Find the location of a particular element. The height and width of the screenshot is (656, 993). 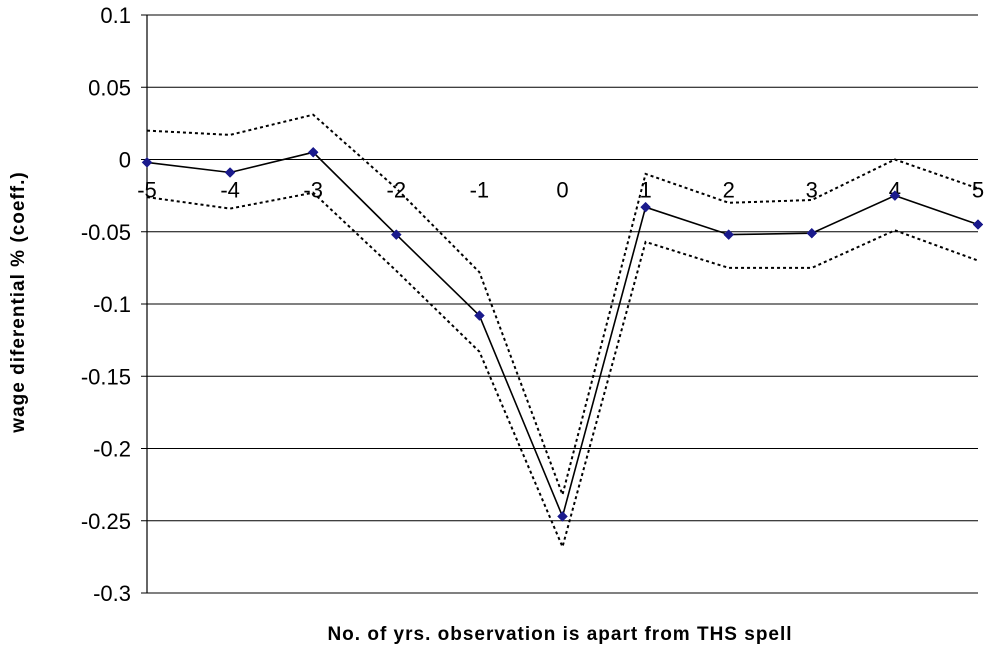

y-tick-label: -0.25 is located at coordinates (106, 521).